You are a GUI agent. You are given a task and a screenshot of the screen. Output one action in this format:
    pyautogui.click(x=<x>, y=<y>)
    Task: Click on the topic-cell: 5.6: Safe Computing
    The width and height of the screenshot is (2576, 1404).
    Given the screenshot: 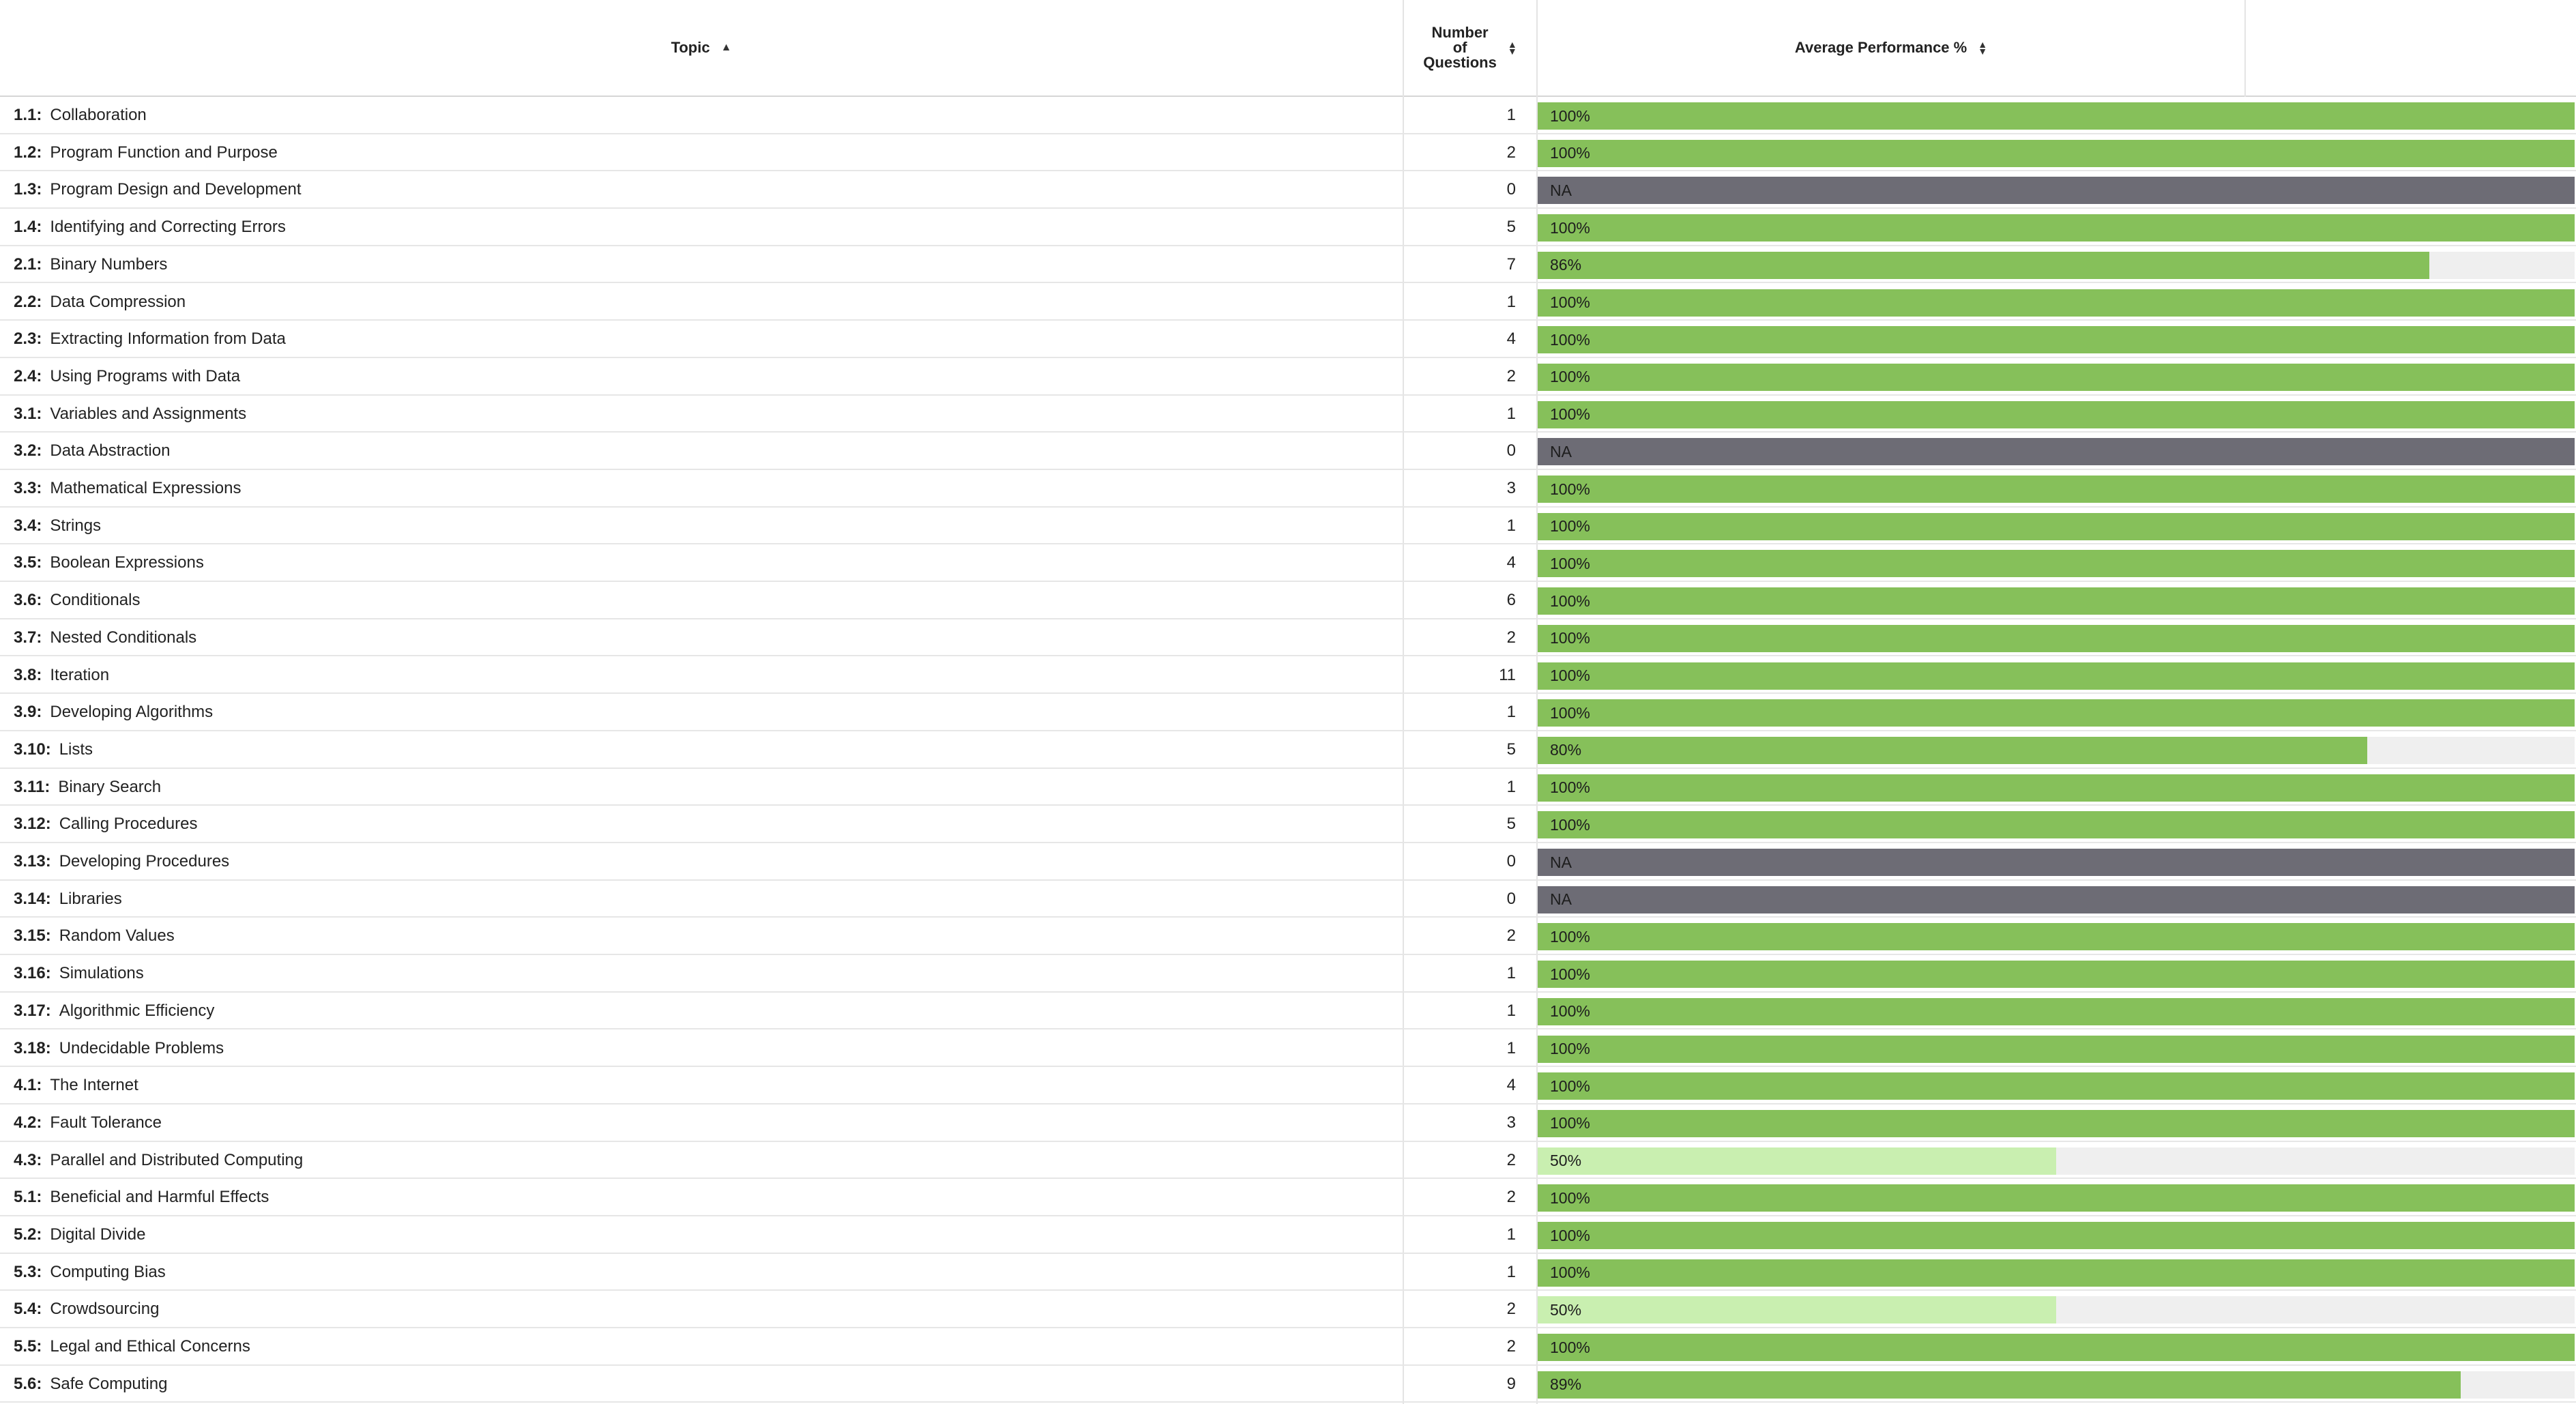 What is the action you would take?
    pyautogui.click(x=90, y=1384)
    